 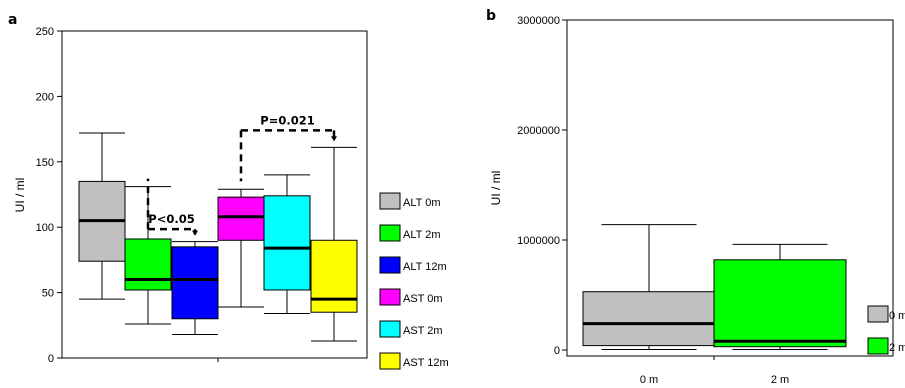 What do you see at coordinates (422, 235) in the screenshot?
I see `legend-label-alt-2m: ALT 2m` at bounding box center [422, 235].